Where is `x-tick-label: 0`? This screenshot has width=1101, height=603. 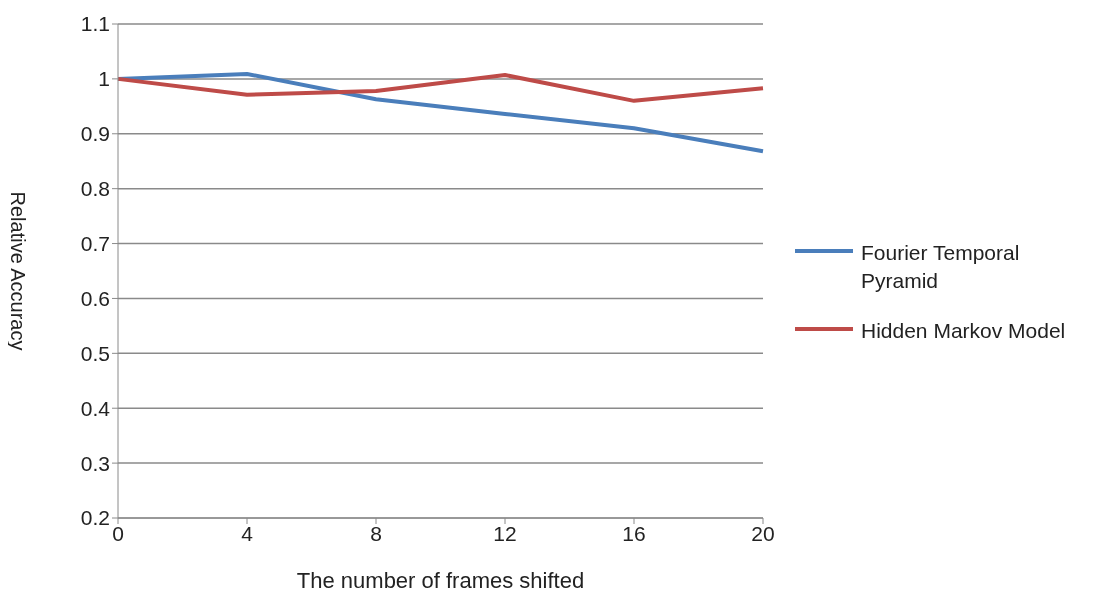
x-tick-label: 0 is located at coordinates (118, 533).